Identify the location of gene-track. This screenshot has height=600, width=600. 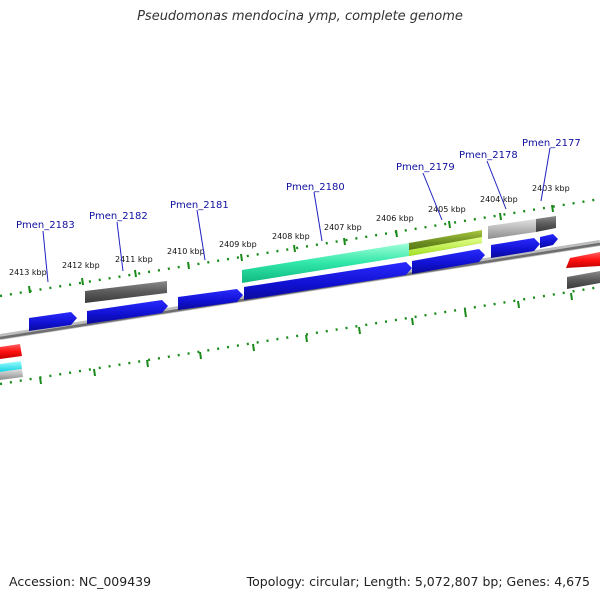
(342, 259).